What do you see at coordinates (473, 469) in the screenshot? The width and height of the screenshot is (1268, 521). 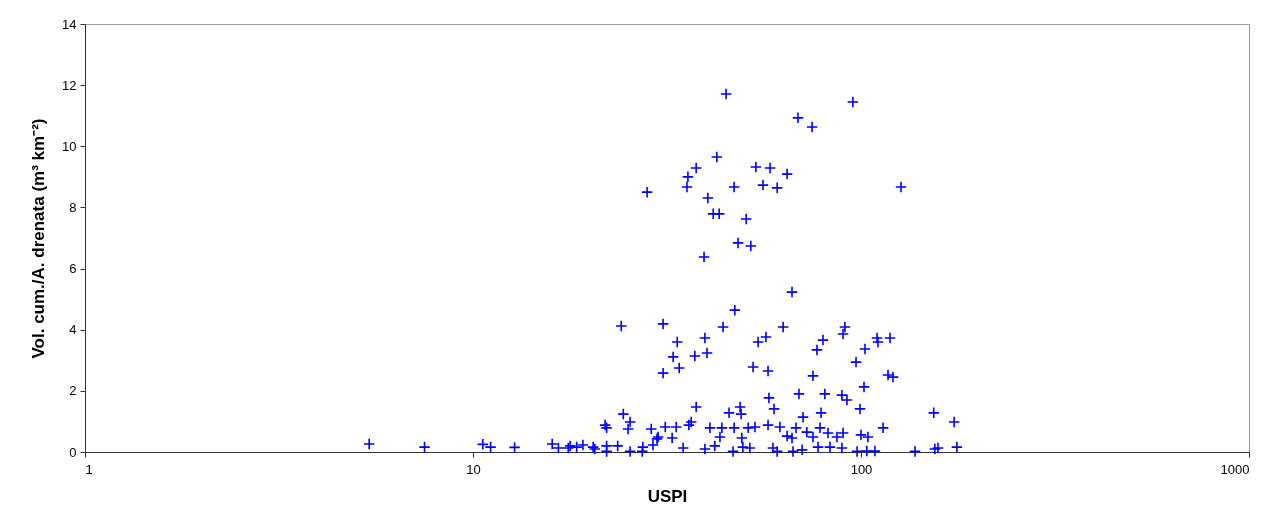 I see `x-tick-label: 10` at bounding box center [473, 469].